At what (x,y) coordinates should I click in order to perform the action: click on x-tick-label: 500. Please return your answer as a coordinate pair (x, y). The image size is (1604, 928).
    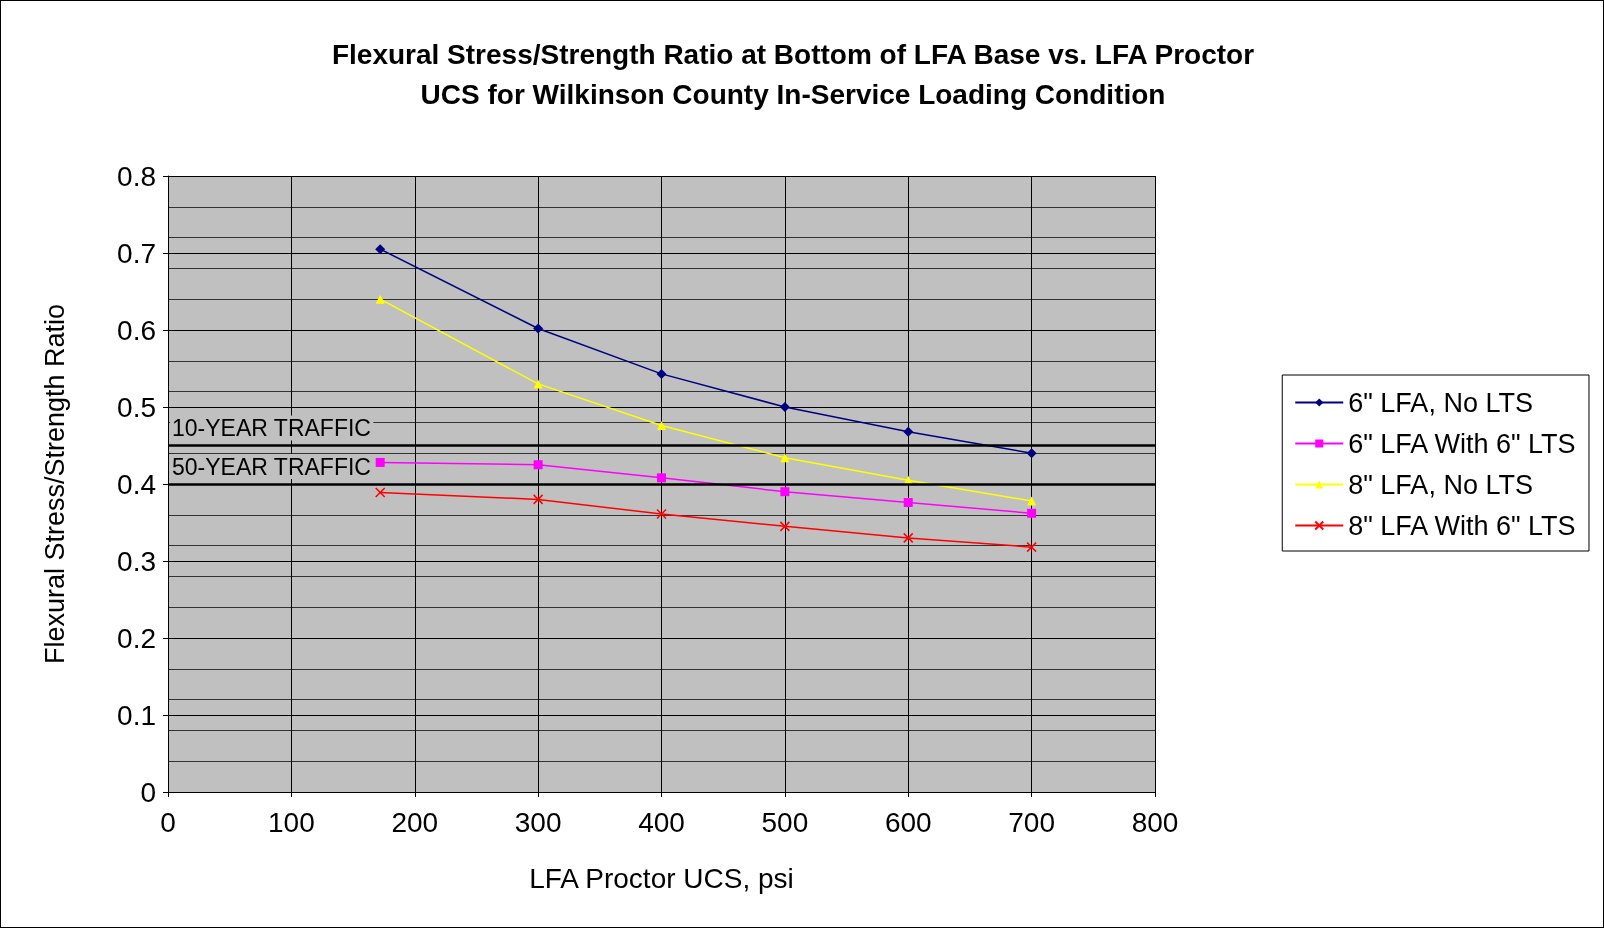
    Looking at the image, I should click on (785, 822).